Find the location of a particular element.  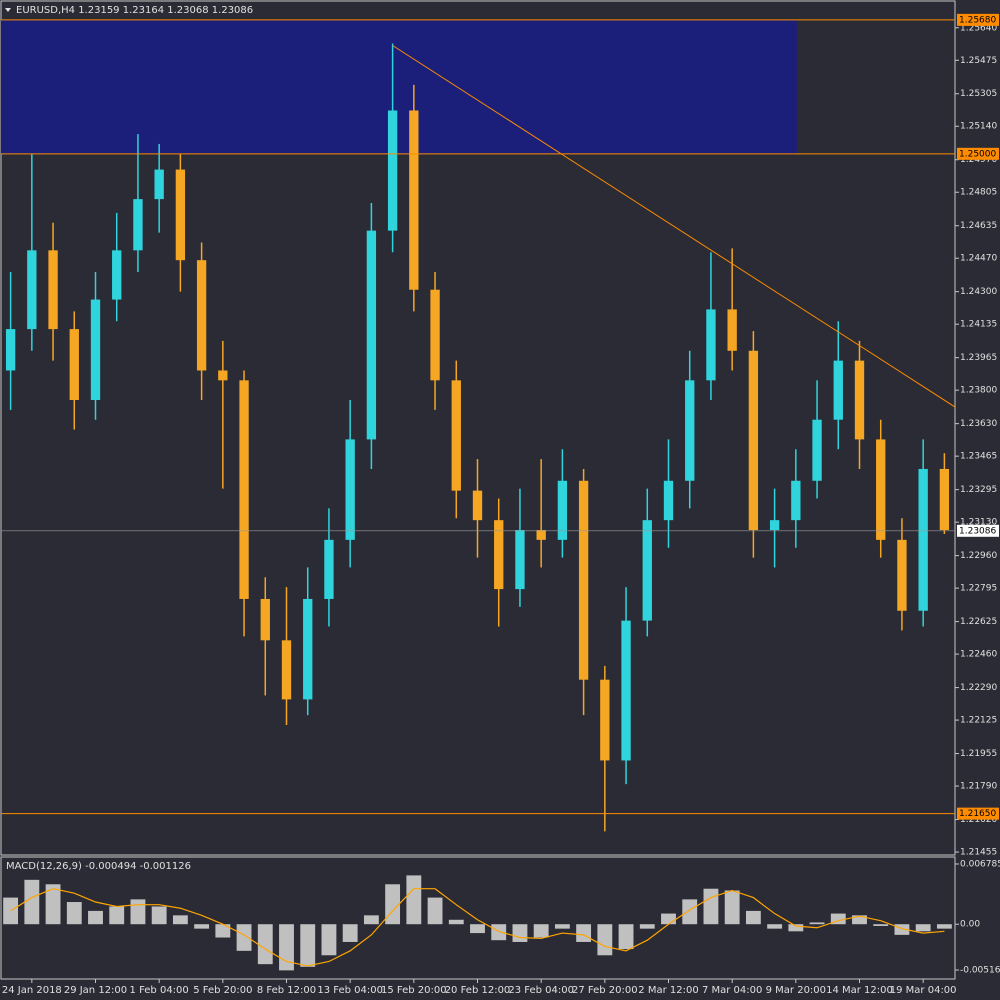

x-tick-label: 13 Feb 04:00 is located at coordinates (350, 990).